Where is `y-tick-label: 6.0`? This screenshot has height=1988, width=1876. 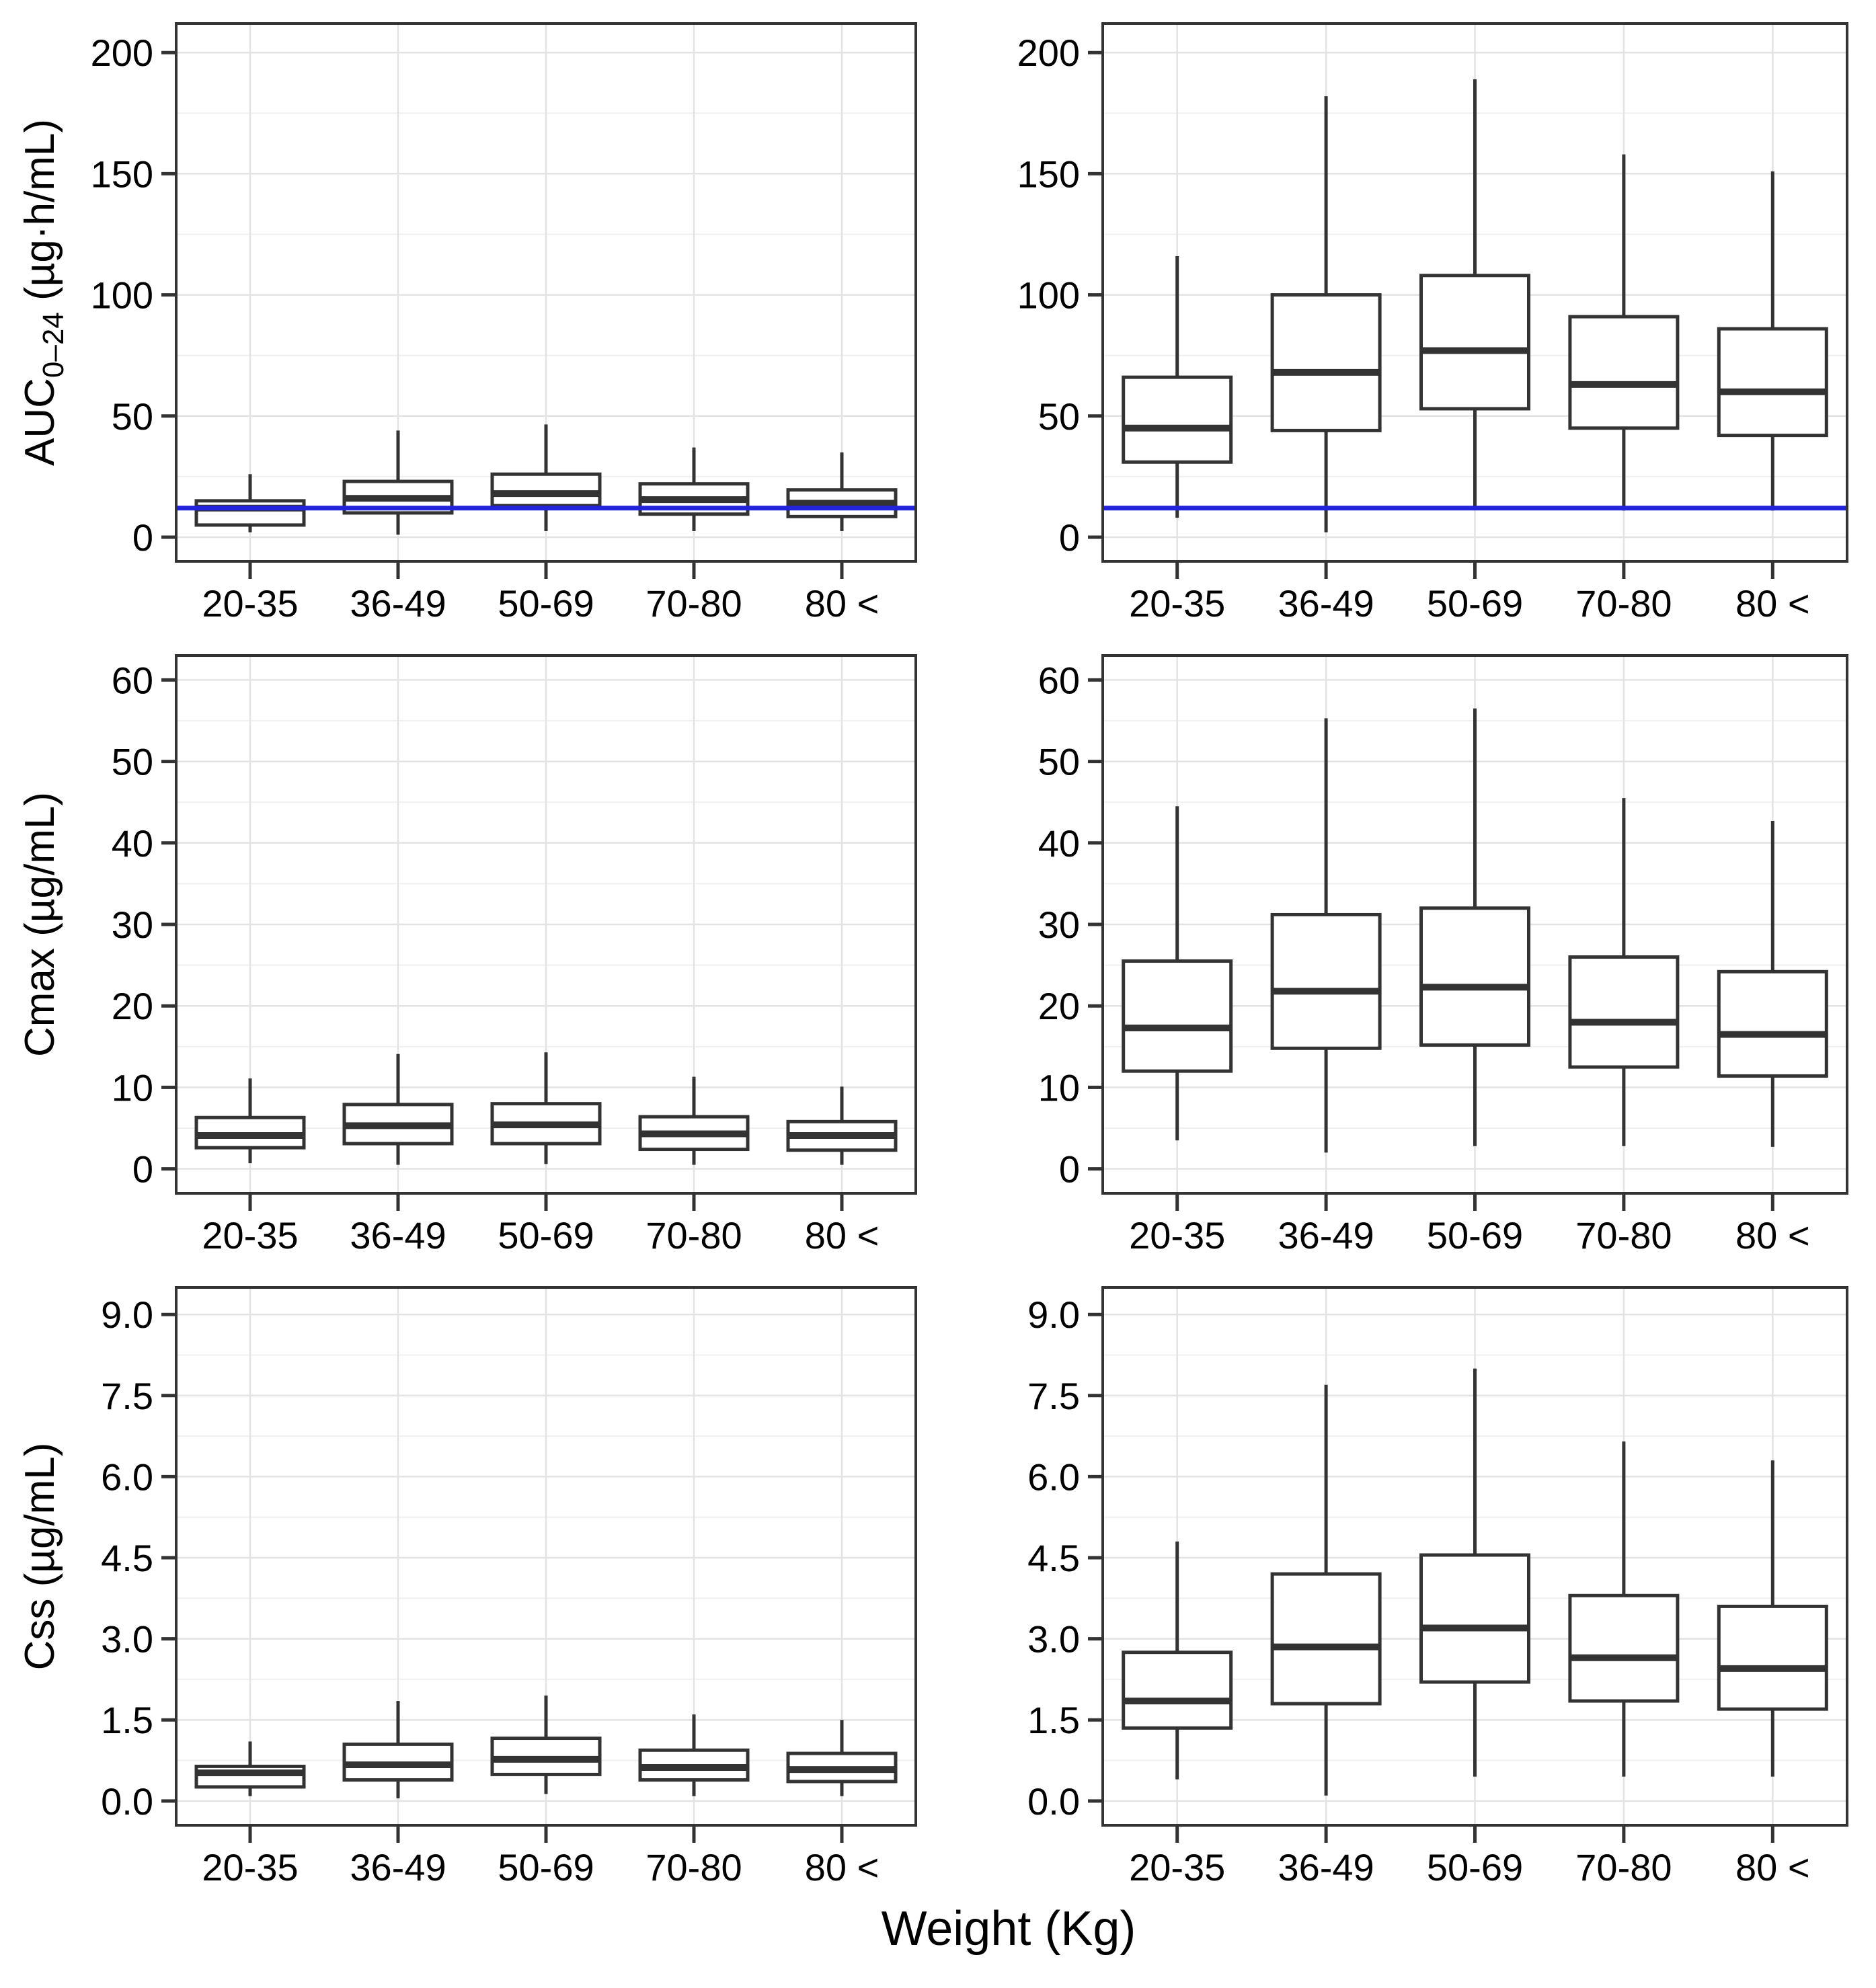
y-tick-label: 6.0 is located at coordinates (1053, 1477).